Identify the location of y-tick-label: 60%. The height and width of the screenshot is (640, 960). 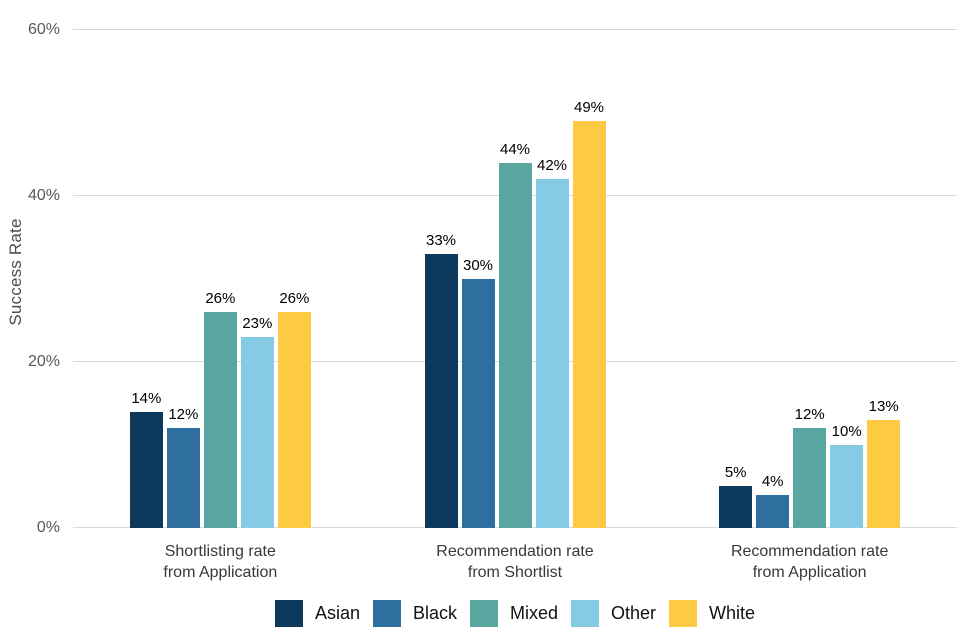
(43, 29).